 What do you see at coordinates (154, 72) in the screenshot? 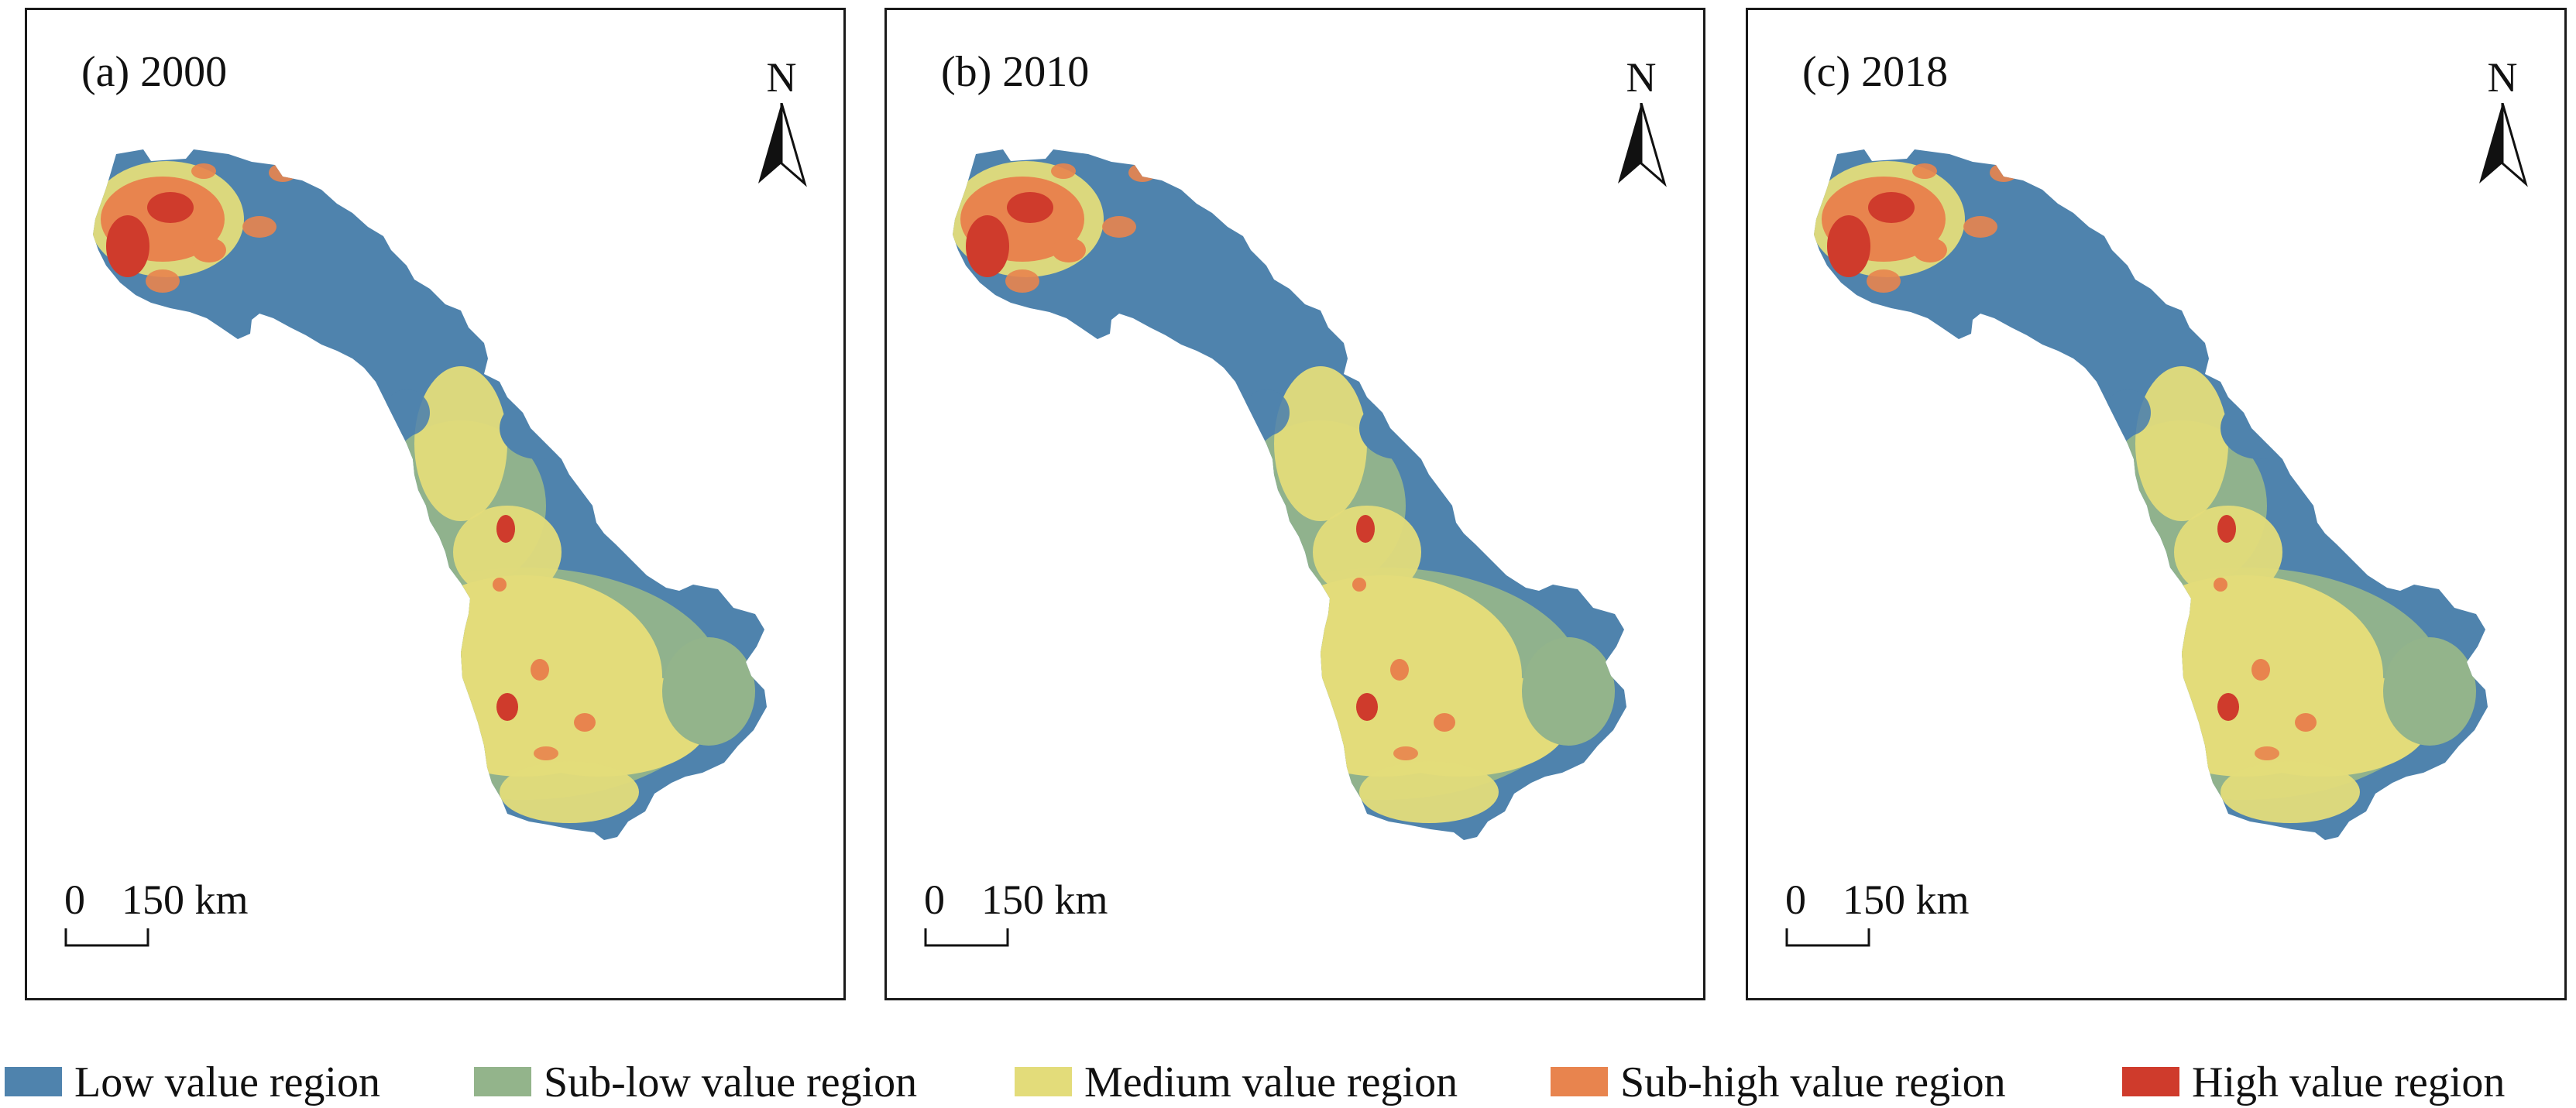
I see `panel-title: (a) 2000` at bounding box center [154, 72].